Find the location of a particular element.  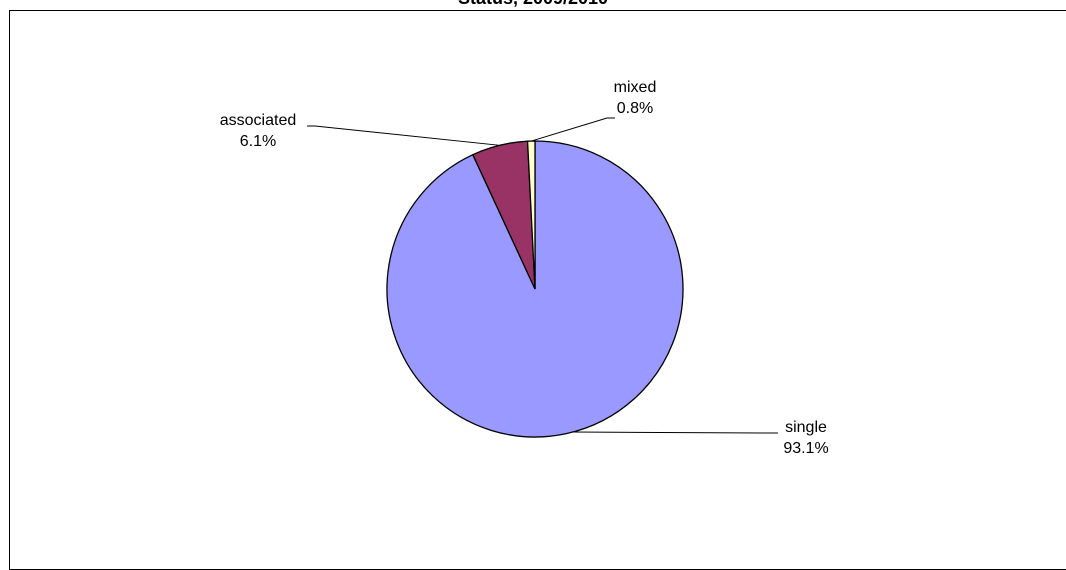

chart-title: Status, 2009/2010 is located at coordinates (533, 4).